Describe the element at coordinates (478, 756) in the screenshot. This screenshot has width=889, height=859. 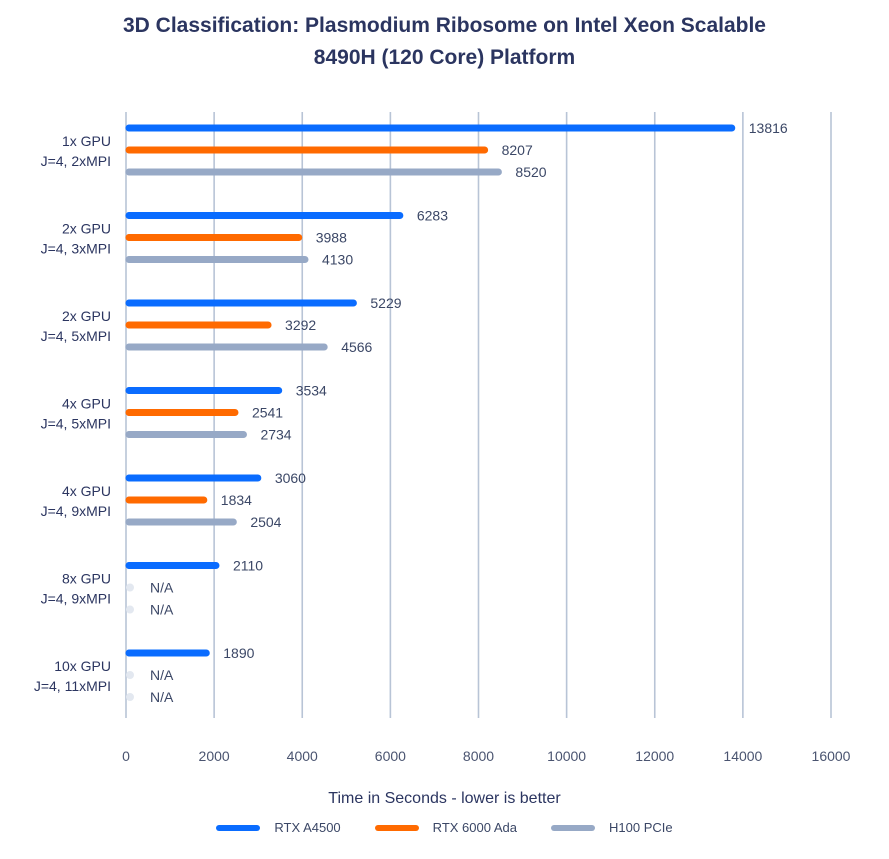
I see `x-tick-label: 8000` at that location.